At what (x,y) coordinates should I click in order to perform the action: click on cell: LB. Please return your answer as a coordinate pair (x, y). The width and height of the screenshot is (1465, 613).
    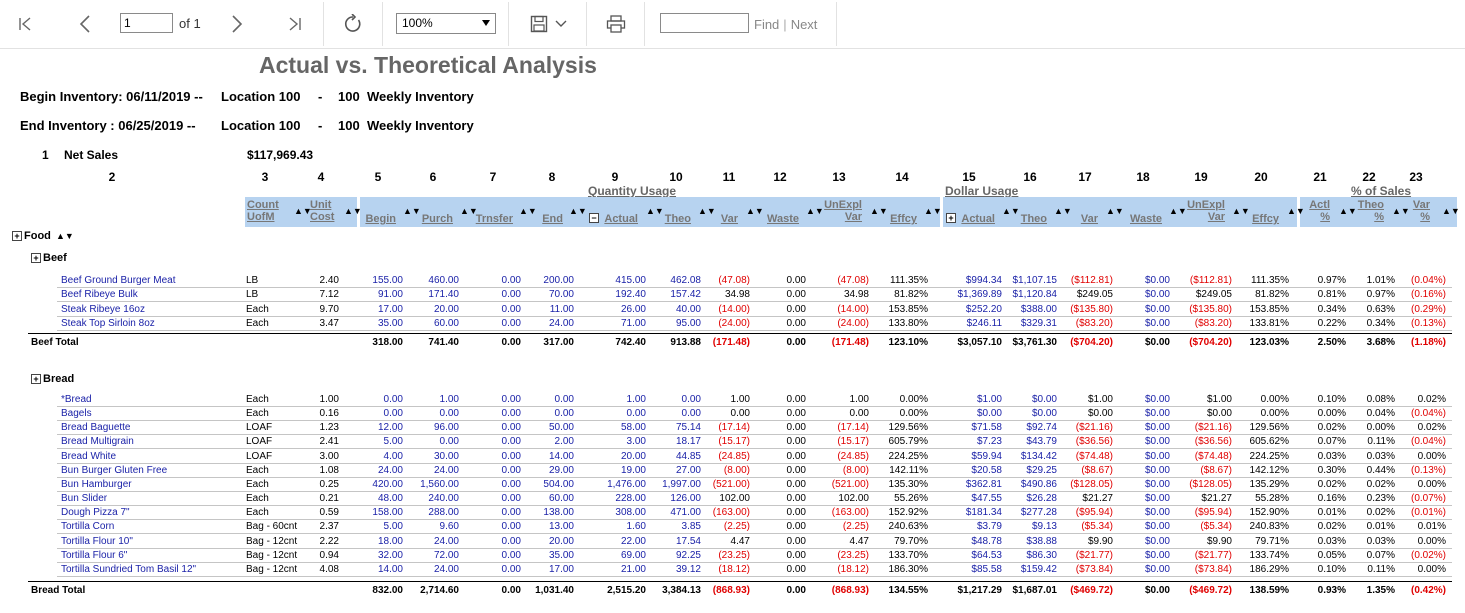
    Looking at the image, I should click on (252, 294).